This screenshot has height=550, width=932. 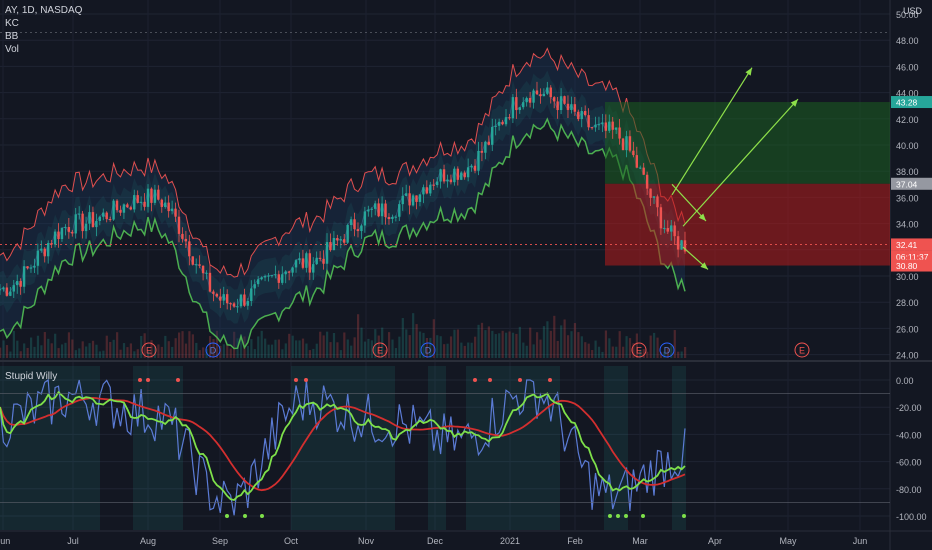 What do you see at coordinates (12, 49) in the screenshot?
I see `legend-vol: Vol` at bounding box center [12, 49].